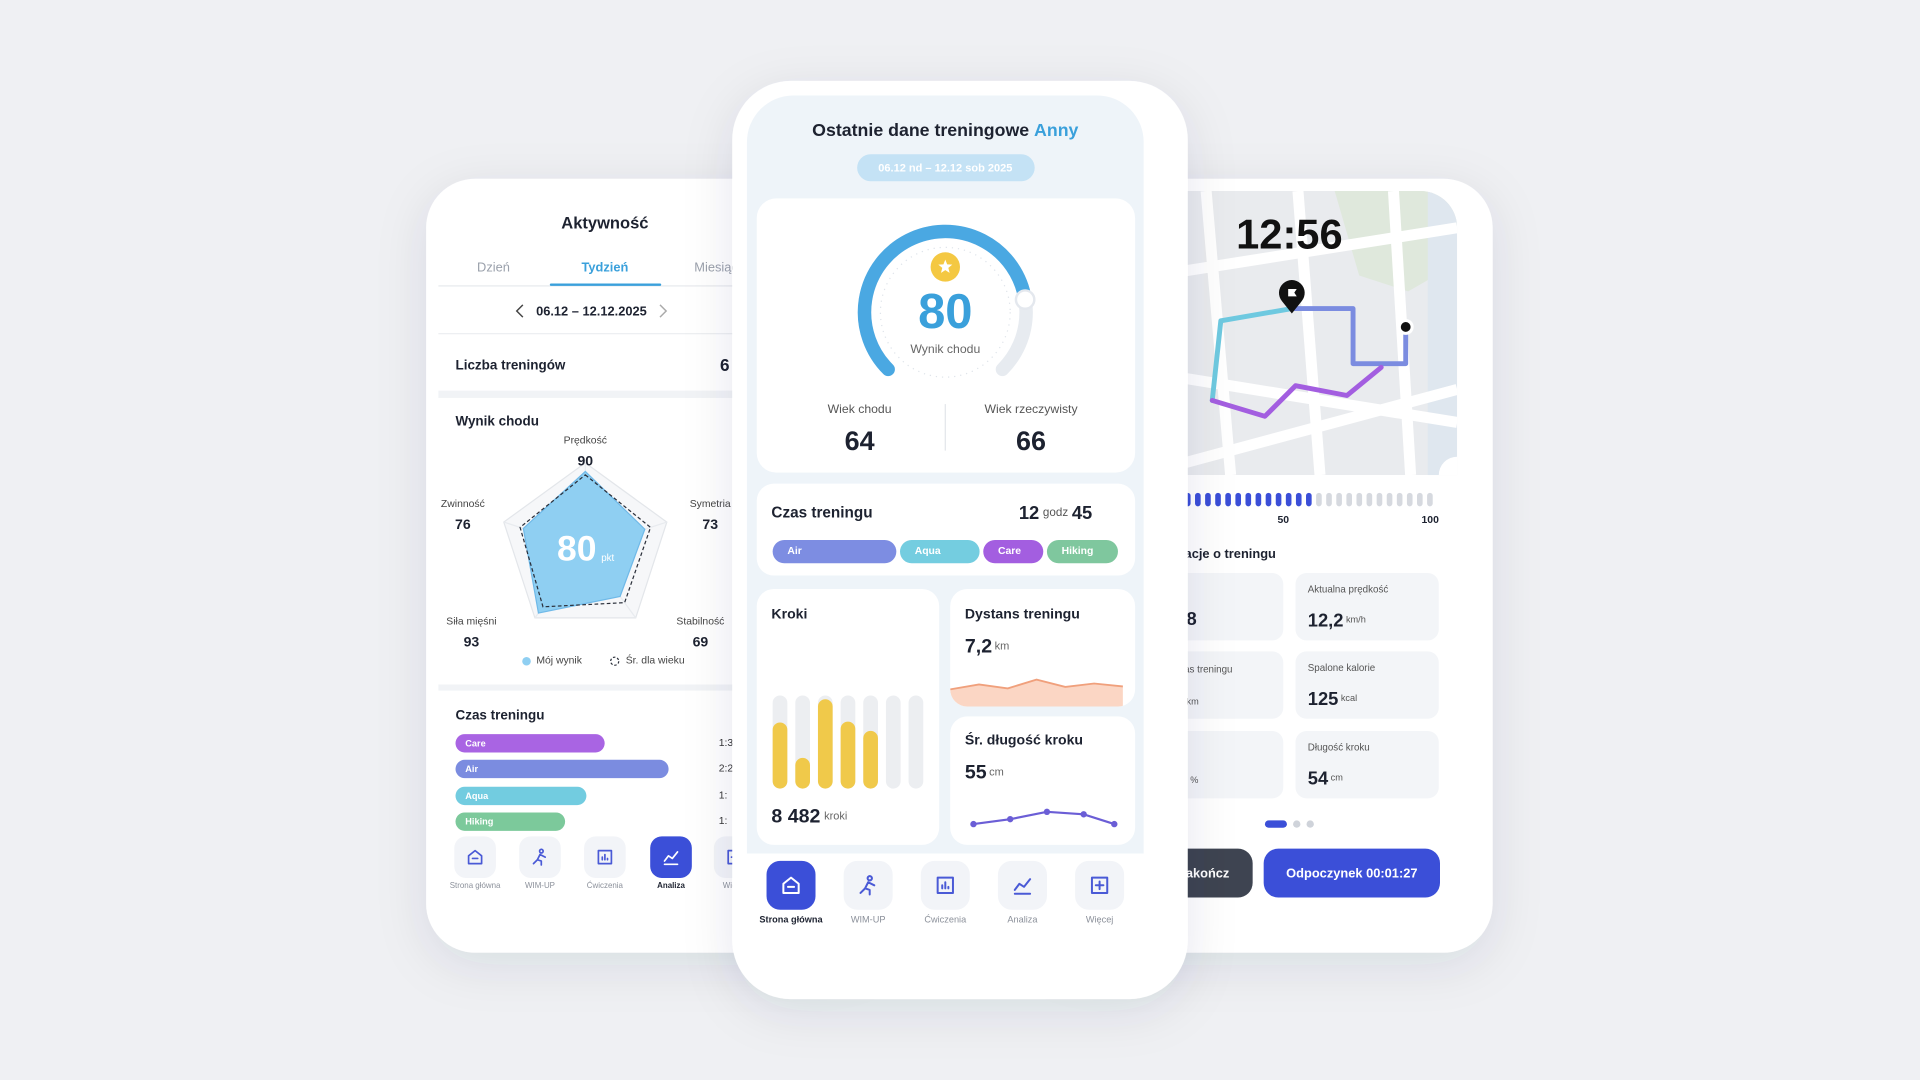 This screenshot has width=1920, height=1080. What do you see at coordinates (604, 266) in the screenshot?
I see `tab: Tydzień` at bounding box center [604, 266].